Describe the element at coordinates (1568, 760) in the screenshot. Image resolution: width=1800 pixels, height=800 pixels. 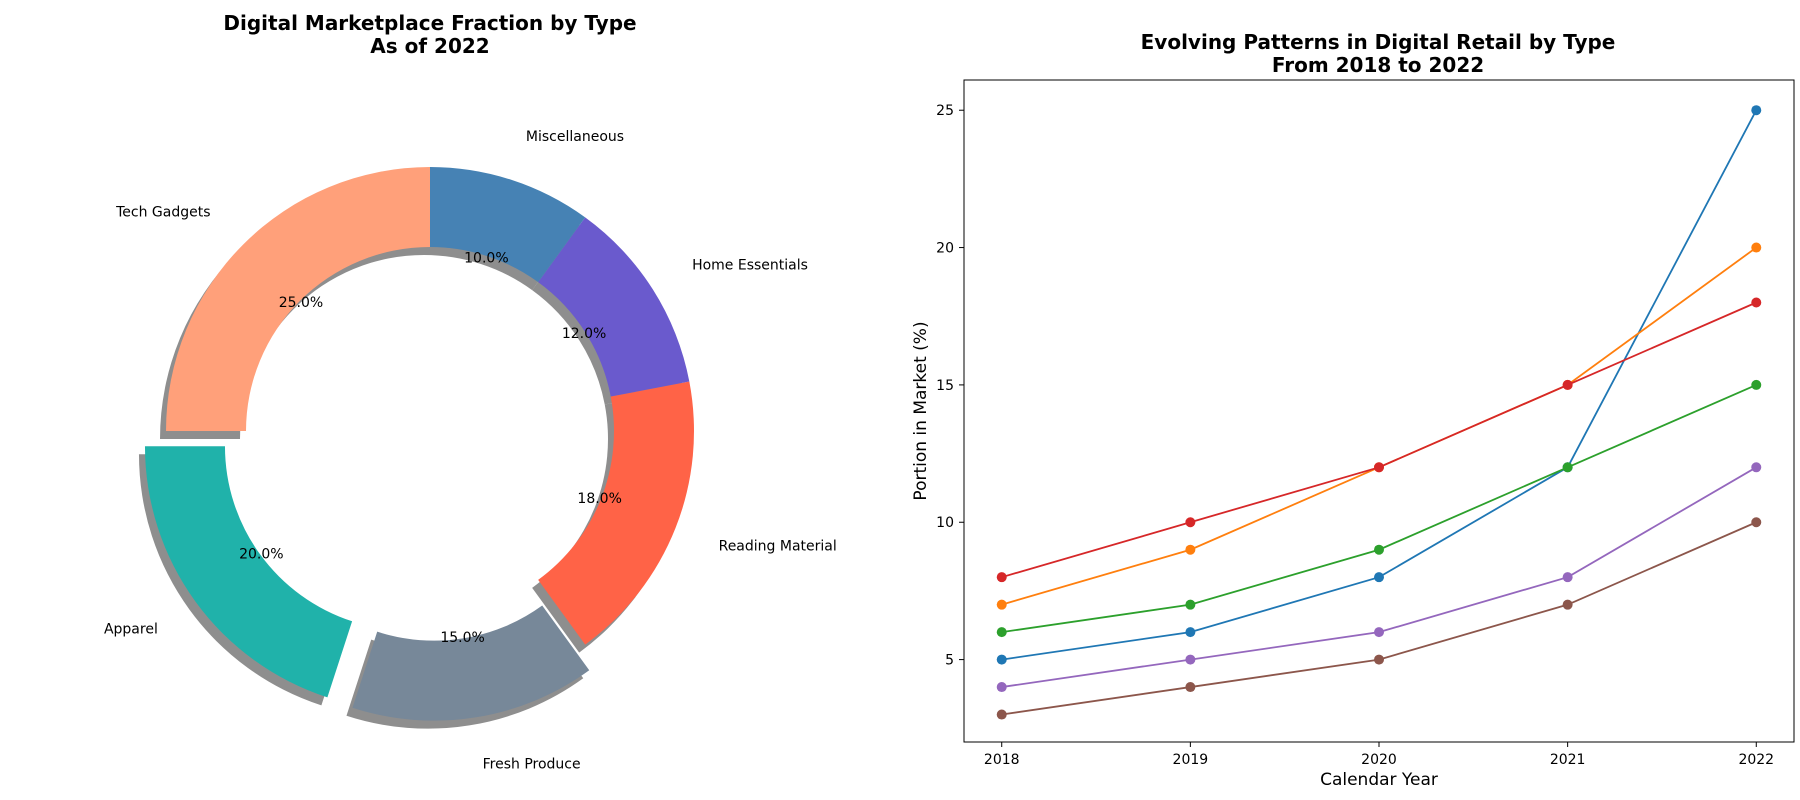
I see `x-tick-label: 2021` at that location.